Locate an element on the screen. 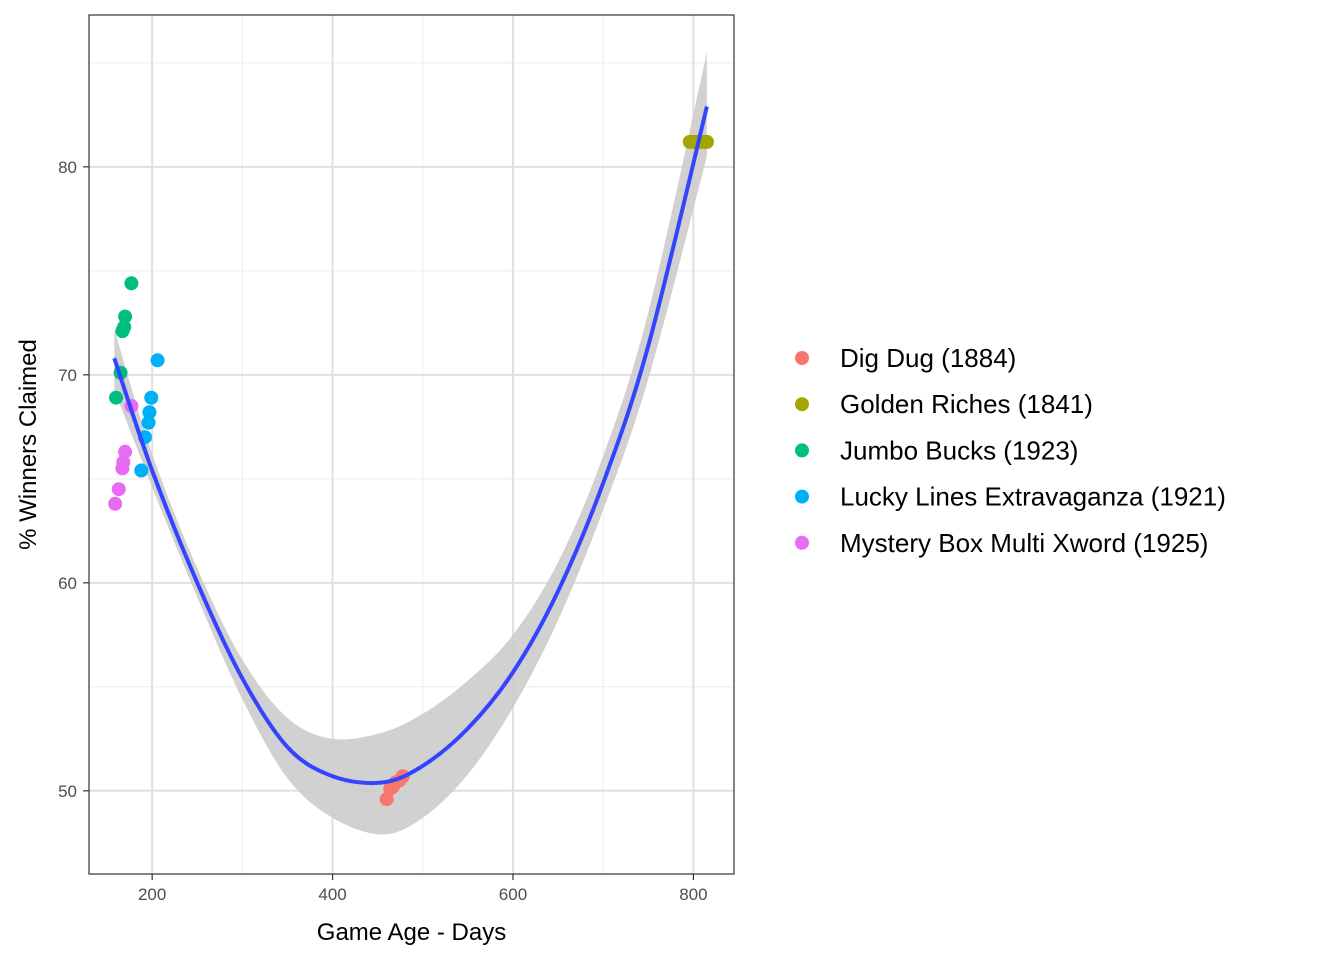 The image size is (1344, 960). x-tick-label: 600 is located at coordinates (513, 894).